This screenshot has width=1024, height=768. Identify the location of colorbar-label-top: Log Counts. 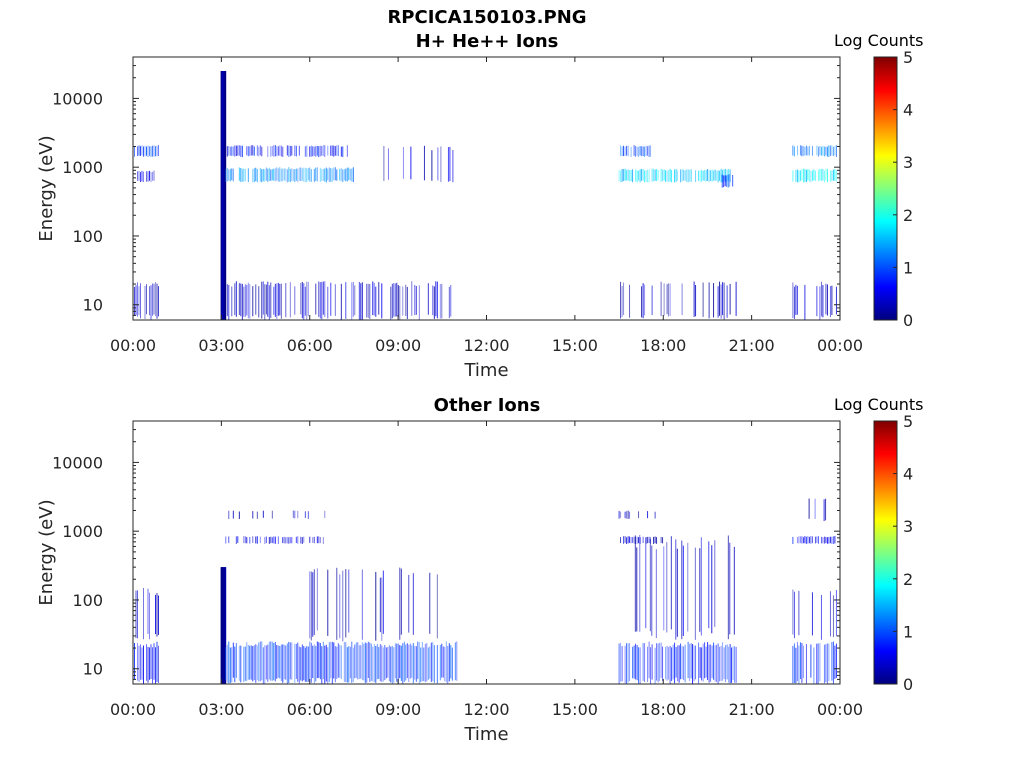
(879, 40).